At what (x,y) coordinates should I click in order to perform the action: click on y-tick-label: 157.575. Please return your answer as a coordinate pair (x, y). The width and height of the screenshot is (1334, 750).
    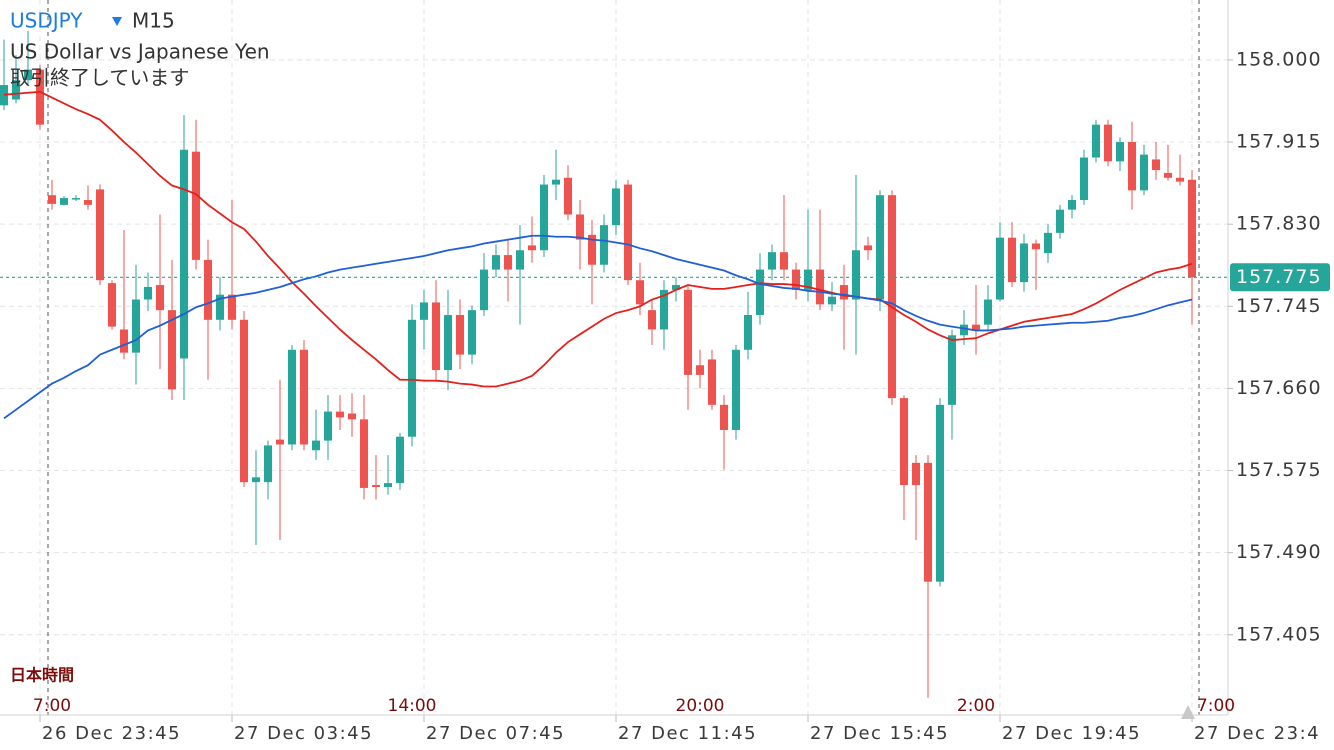
    Looking at the image, I should click on (1279, 470).